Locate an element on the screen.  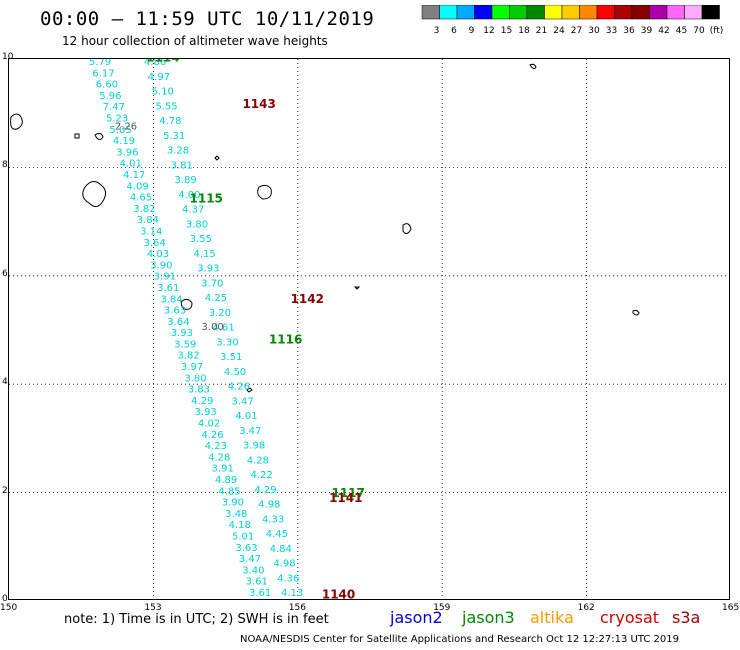
wave-height-value: 3.28 is located at coordinates (178, 151).